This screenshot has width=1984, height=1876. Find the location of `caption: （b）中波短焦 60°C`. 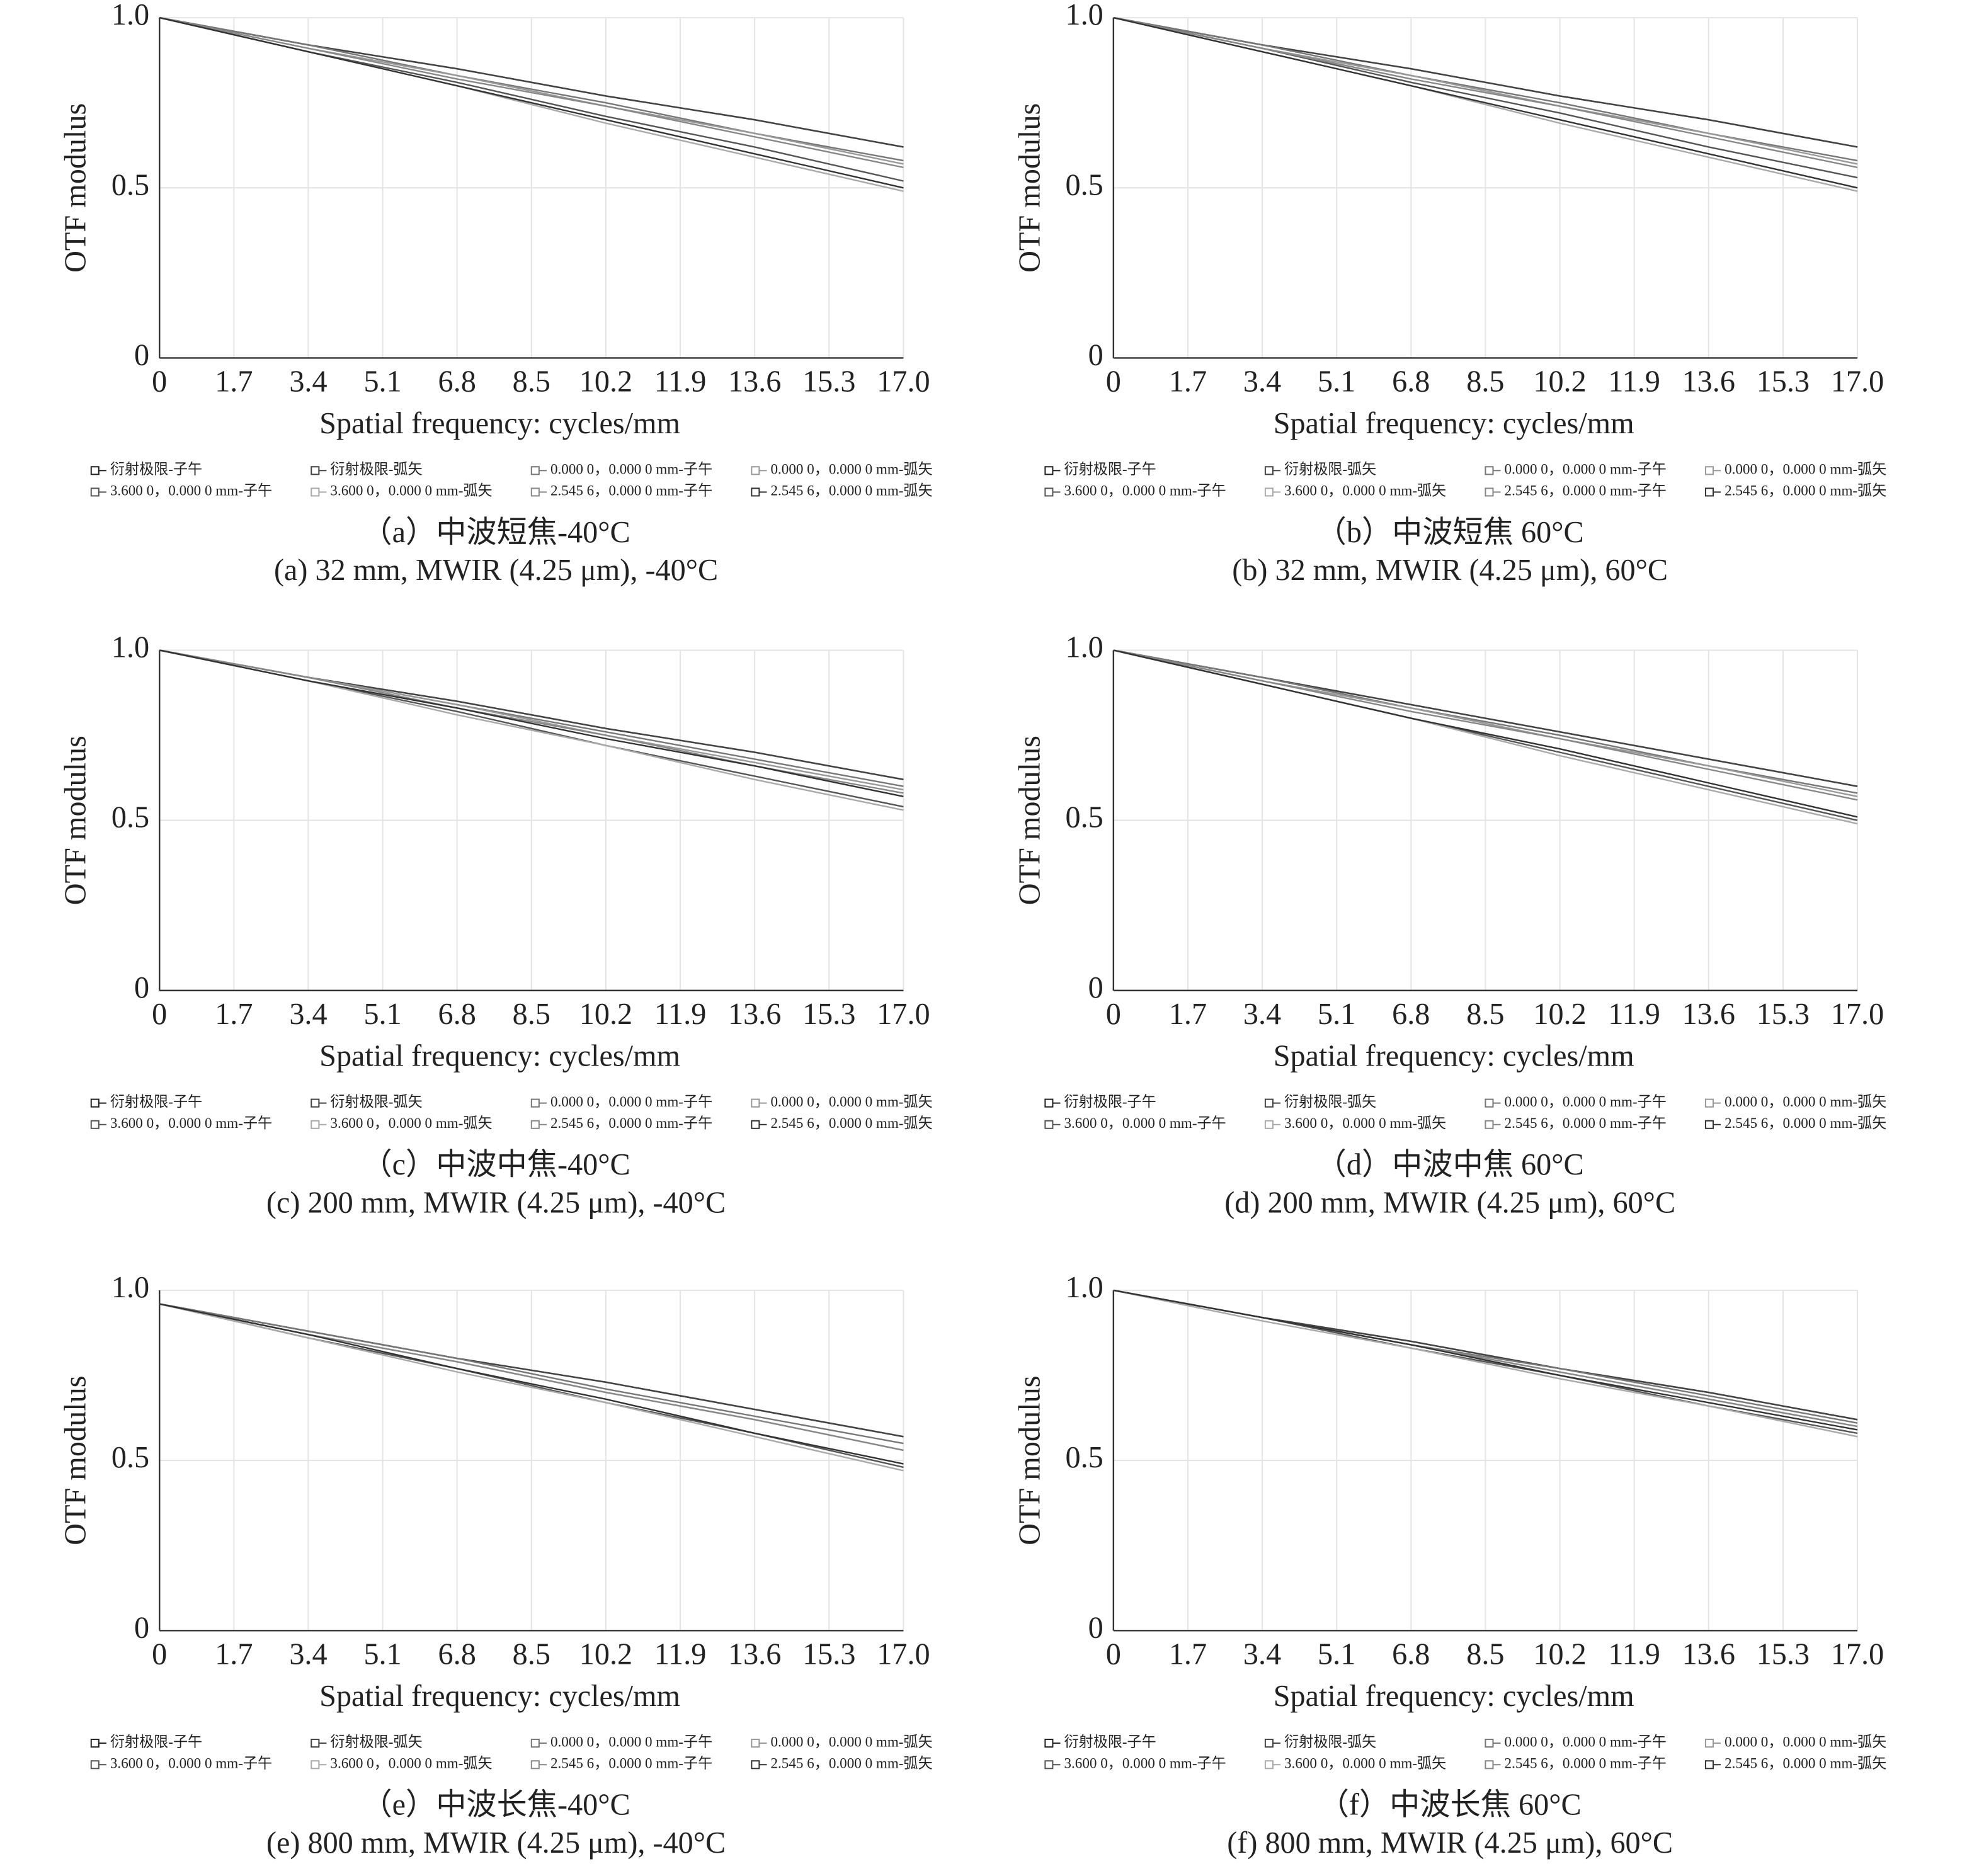

caption: （b）中波短焦 60°C is located at coordinates (1450, 532).